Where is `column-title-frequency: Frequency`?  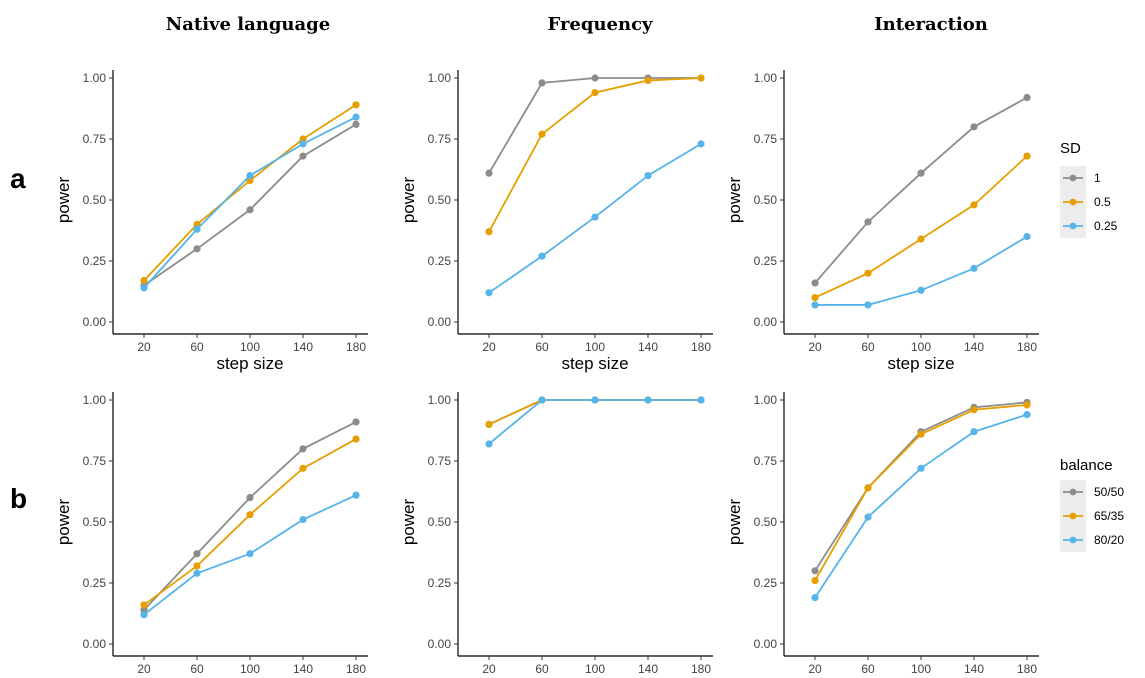 column-title-frequency: Frequency is located at coordinates (600, 24).